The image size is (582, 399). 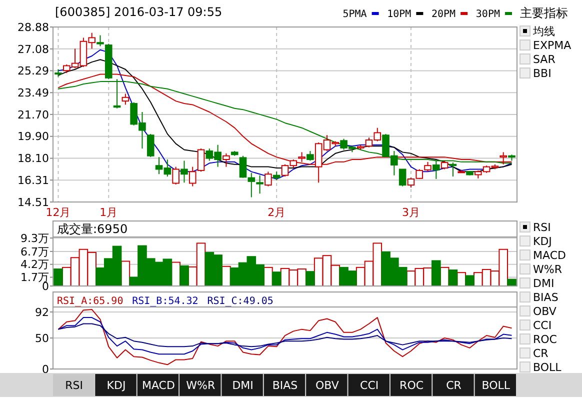 What do you see at coordinates (240, 301) in the screenshot?
I see `text: RSI_C:49.05` at bounding box center [240, 301].